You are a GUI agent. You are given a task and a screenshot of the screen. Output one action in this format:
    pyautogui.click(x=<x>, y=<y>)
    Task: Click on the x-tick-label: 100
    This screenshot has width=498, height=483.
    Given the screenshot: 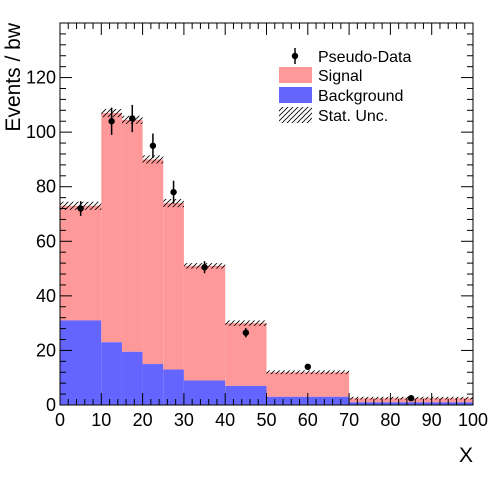 What is the action you would take?
    pyautogui.click(x=473, y=420)
    